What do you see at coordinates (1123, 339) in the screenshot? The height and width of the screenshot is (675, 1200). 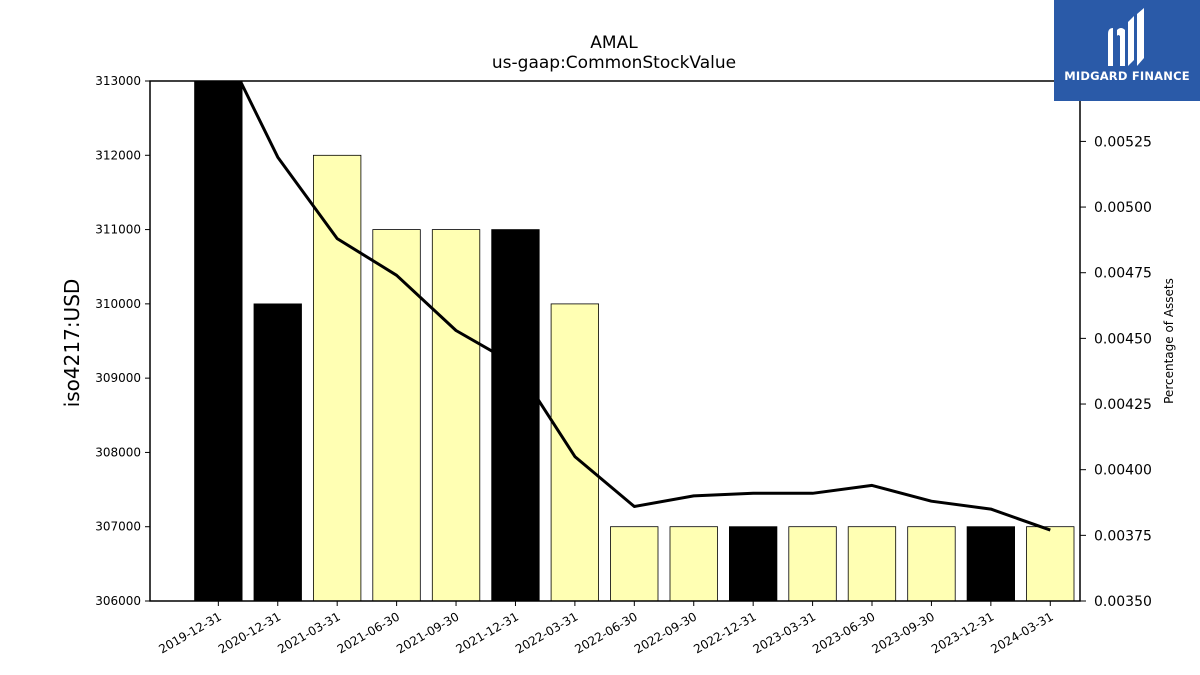 I see `y2-tick-label: 0.00450` at bounding box center [1123, 339].